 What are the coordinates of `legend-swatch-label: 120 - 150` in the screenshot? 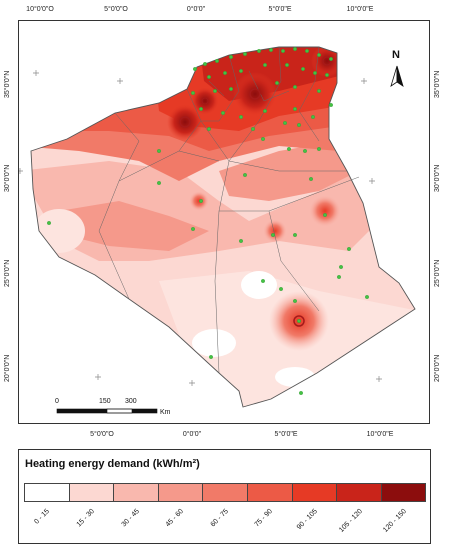 It's located at (395, 521).